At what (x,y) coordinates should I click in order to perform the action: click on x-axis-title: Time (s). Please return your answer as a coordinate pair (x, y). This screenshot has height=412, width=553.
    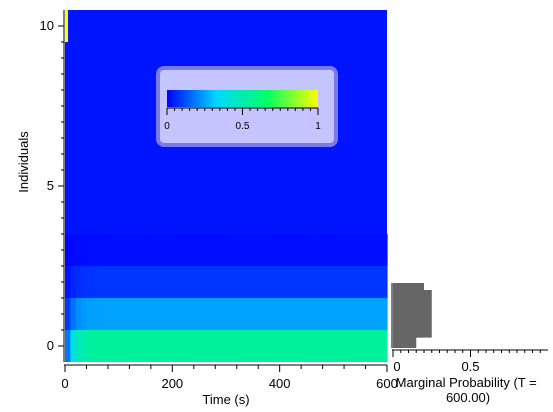
    Looking at the image, I should click on (225, 399).